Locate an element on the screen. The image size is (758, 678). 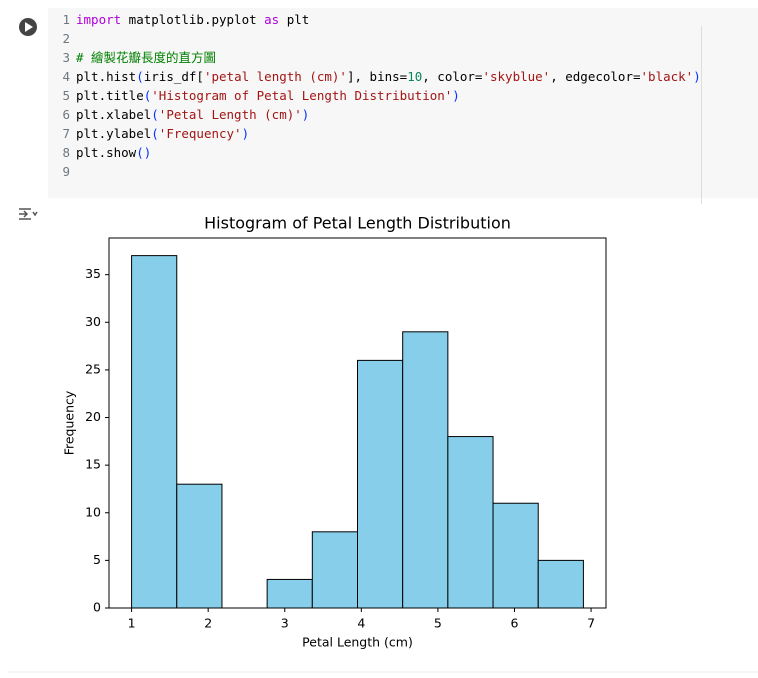
line-number: 6 is located at coordinates (66, 114).